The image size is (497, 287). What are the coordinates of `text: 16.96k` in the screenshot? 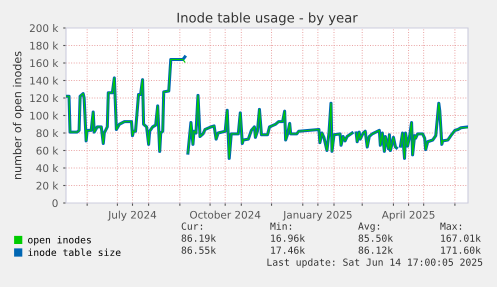 It's located at (288, 238).